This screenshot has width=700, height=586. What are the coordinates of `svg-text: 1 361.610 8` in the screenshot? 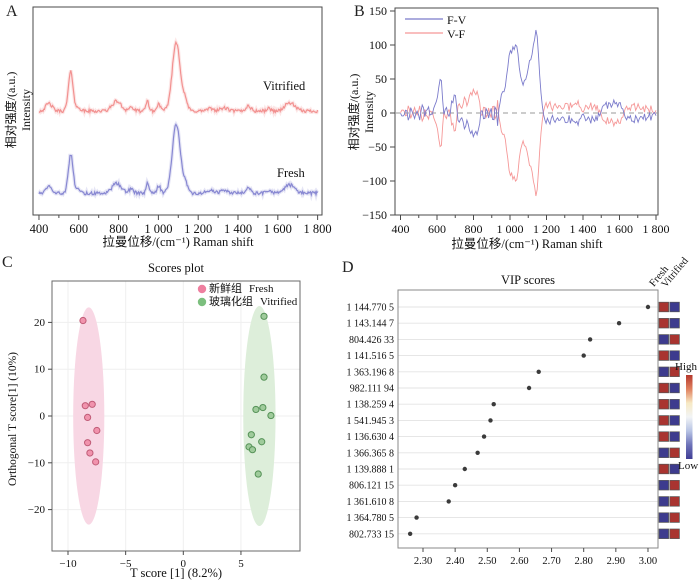 It's located at (371, 502).